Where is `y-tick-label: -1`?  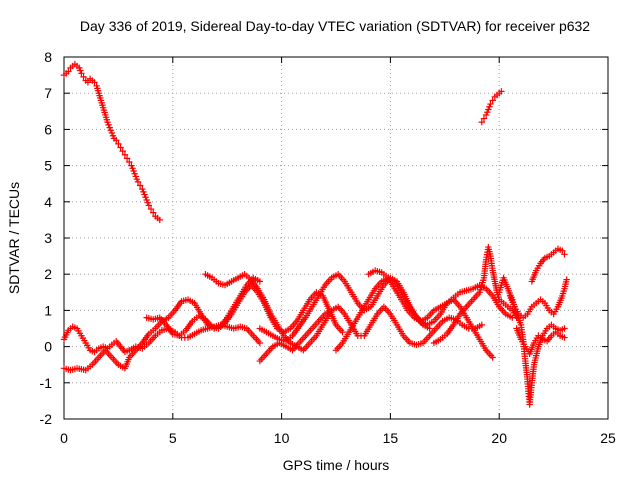 y-tick-label: -1 is located at coordinates (46, 383).